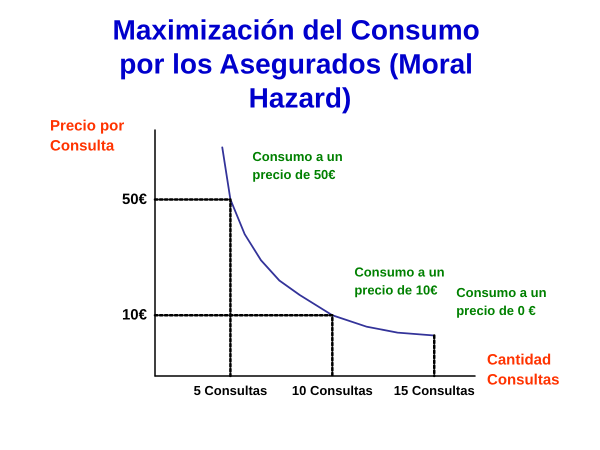 Image resolution: width=600 pixels, height=450 pixels. I want to click on x-axis-title: Cantidad Consultas, so click(523, 370).